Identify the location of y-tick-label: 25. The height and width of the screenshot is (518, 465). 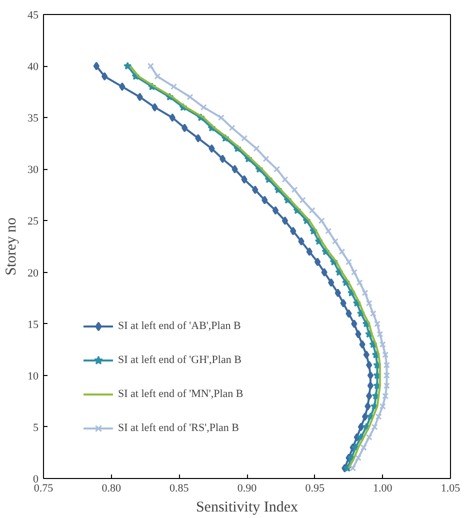
(33, 222).